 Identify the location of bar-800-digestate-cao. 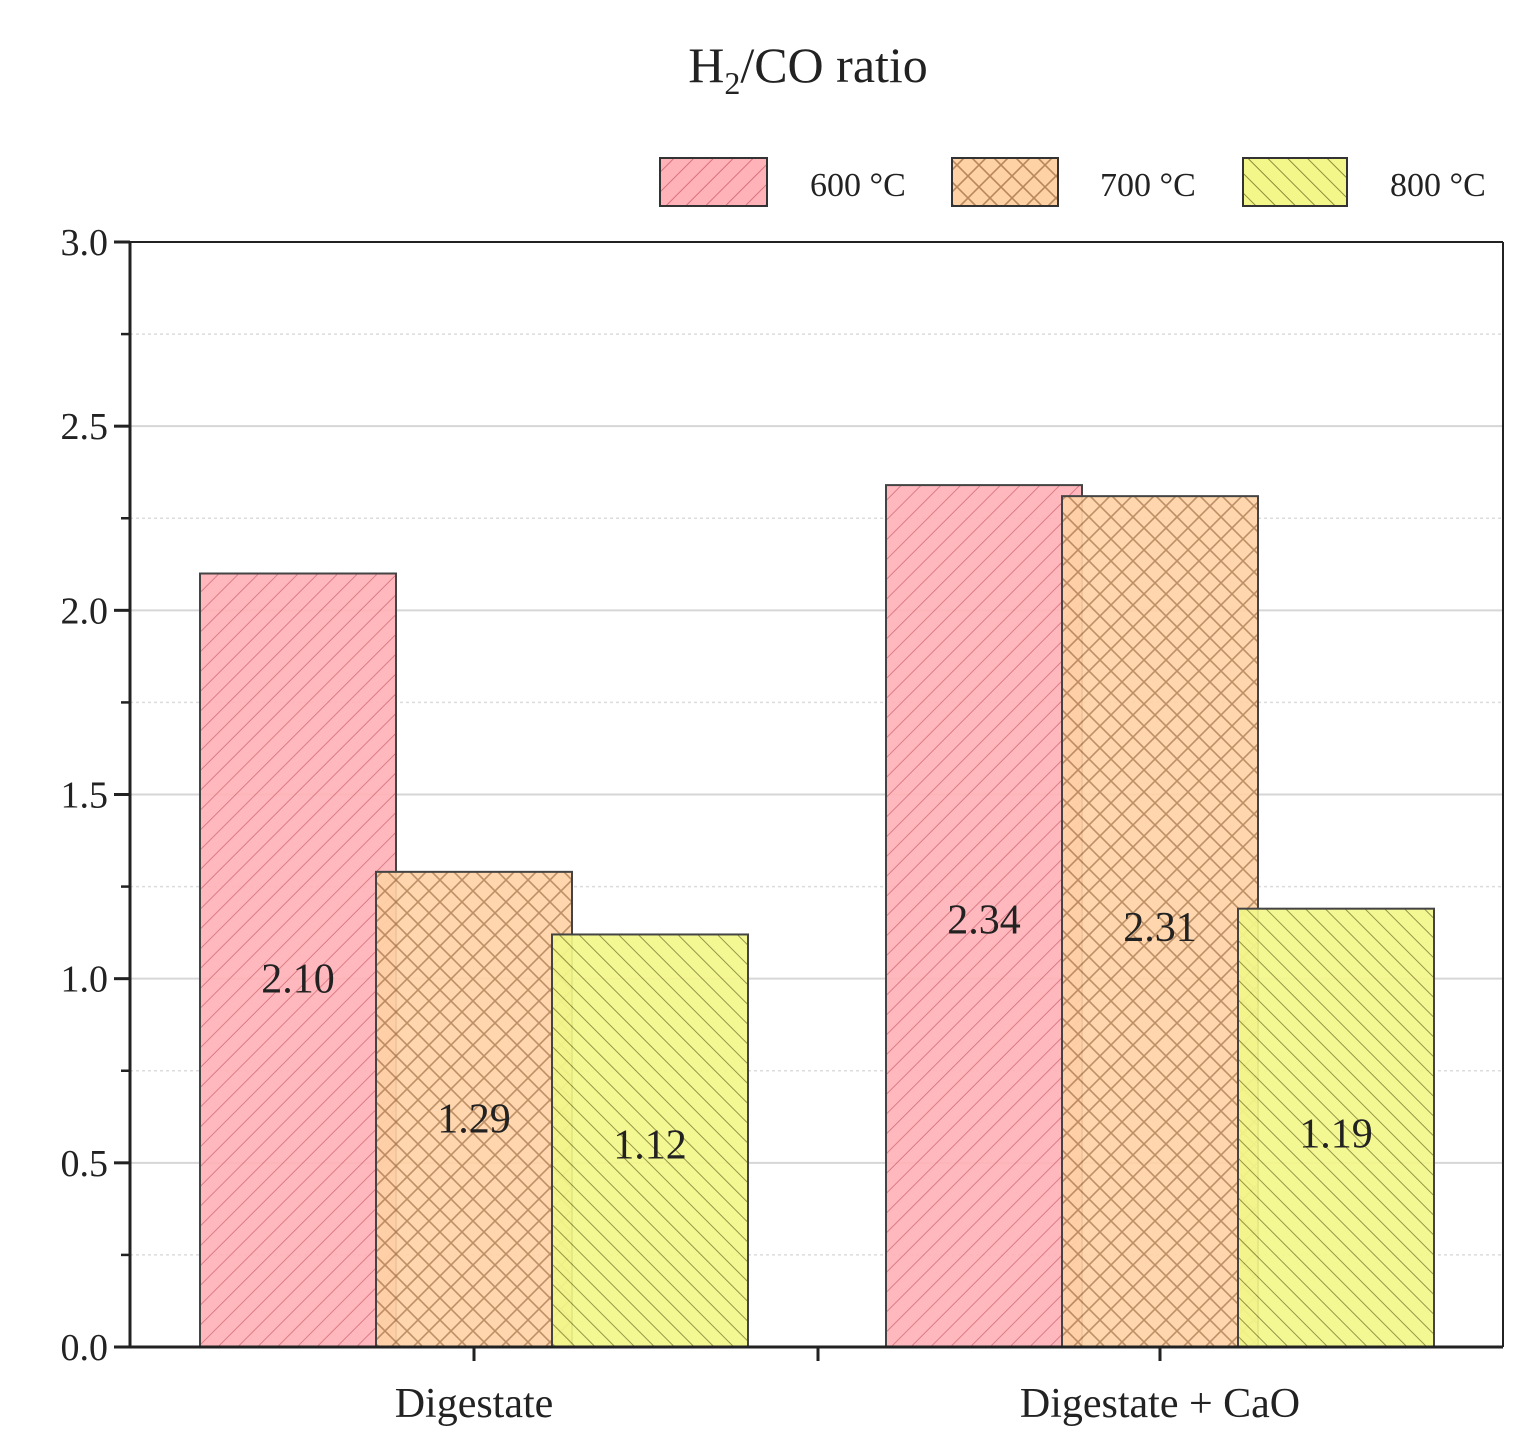
(1336, 1128).